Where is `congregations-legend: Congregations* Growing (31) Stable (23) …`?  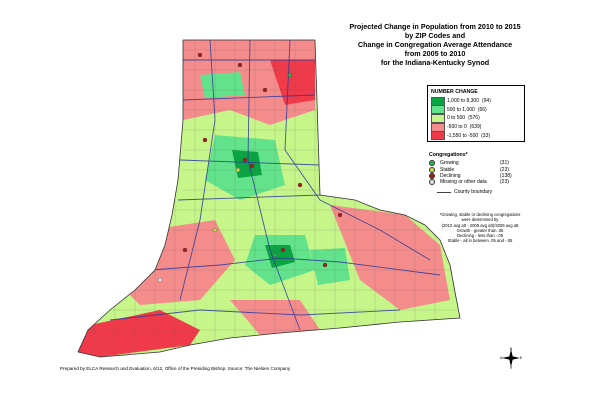 congregations-legend: Congregations* Growing (31) Stable (23) … is located at coordinates (479, 169).